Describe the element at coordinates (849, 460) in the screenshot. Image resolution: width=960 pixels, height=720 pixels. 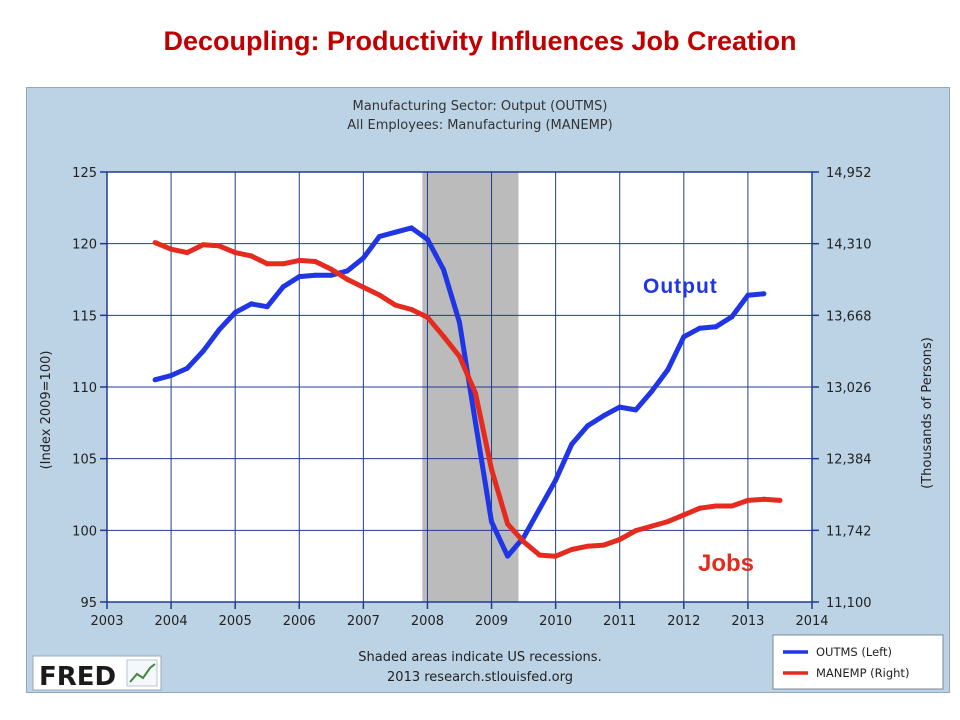
I see `right-axis-tick-label: 12,384` at that location.